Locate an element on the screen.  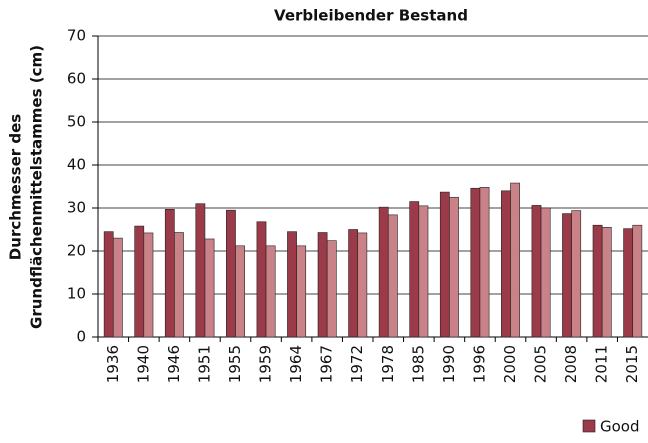
x-tick-label: 1964 is located at coordinates (296, 364).